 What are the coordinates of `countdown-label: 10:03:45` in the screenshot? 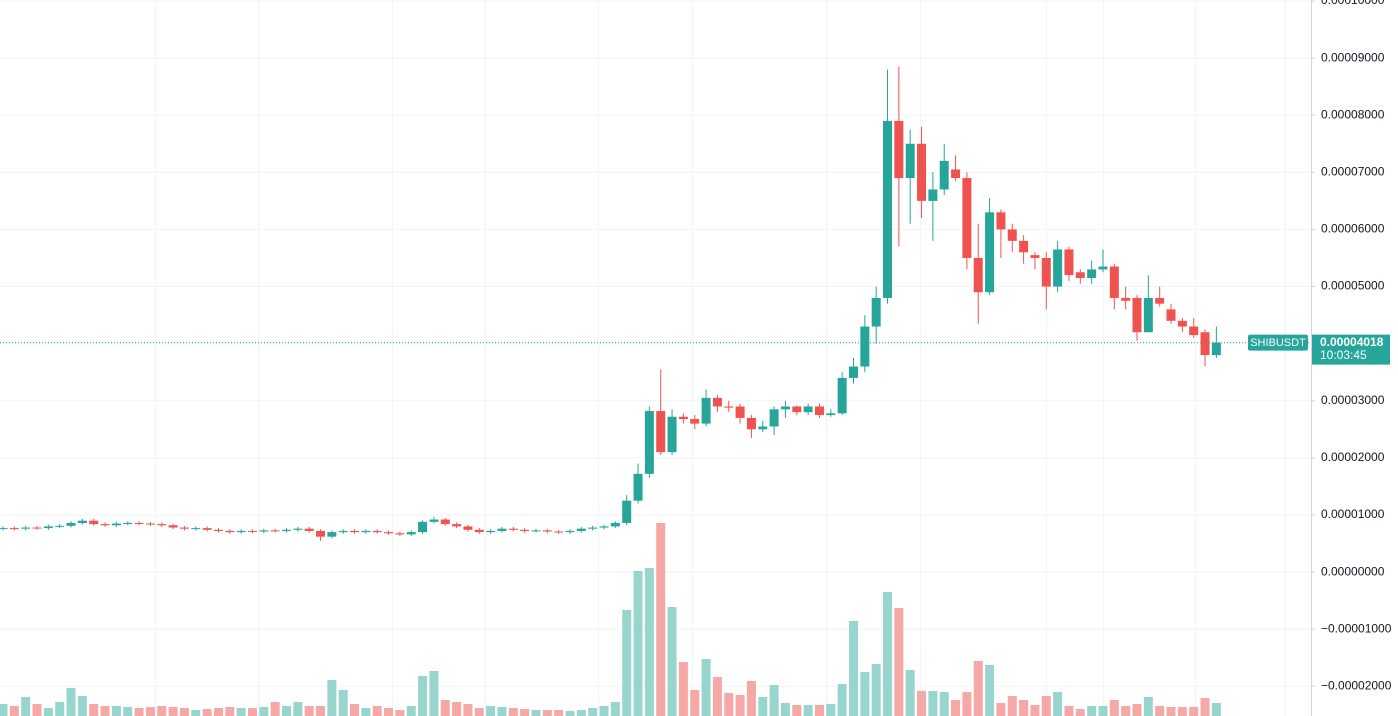 It's located at (1343, 355).